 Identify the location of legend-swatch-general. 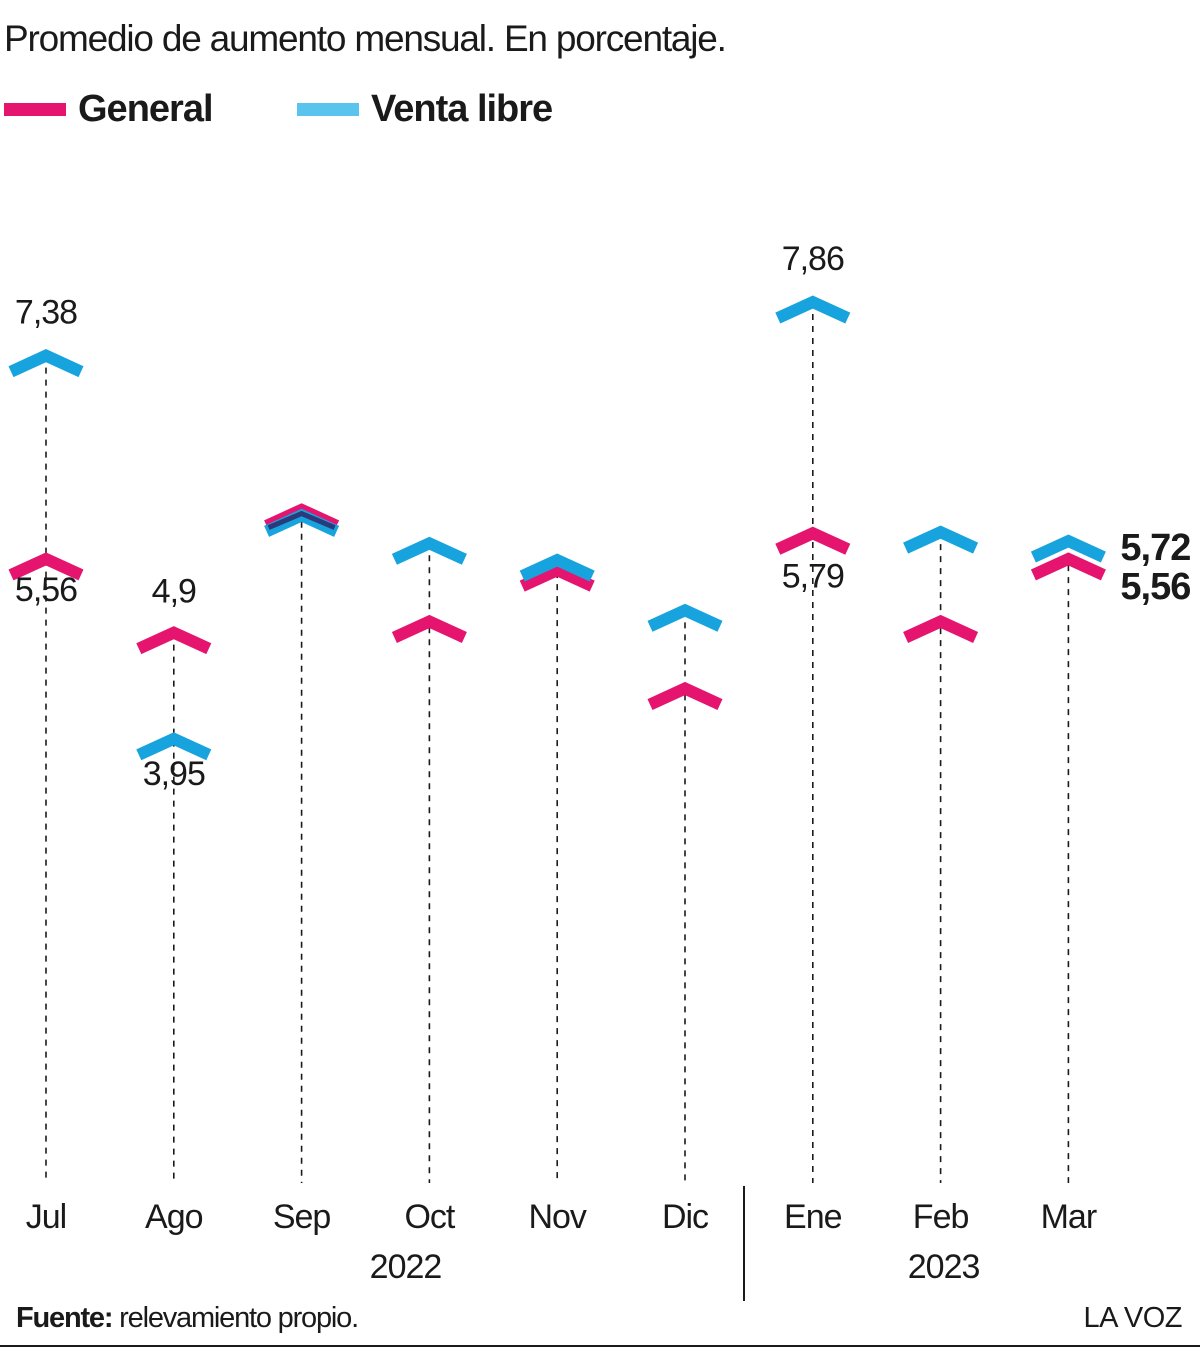
(35, 109).